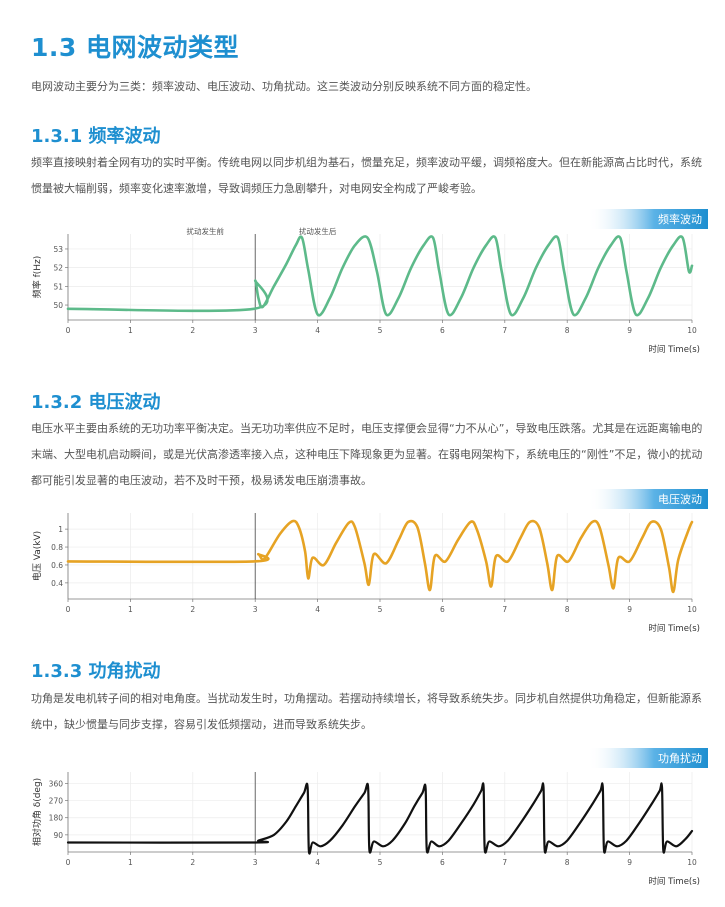 This screenshot has height=907, width=725. What do you see at coordinates (58, 286) in the screenshot?
I see `y-tick-label: 51` at bounding box center [58, 286].